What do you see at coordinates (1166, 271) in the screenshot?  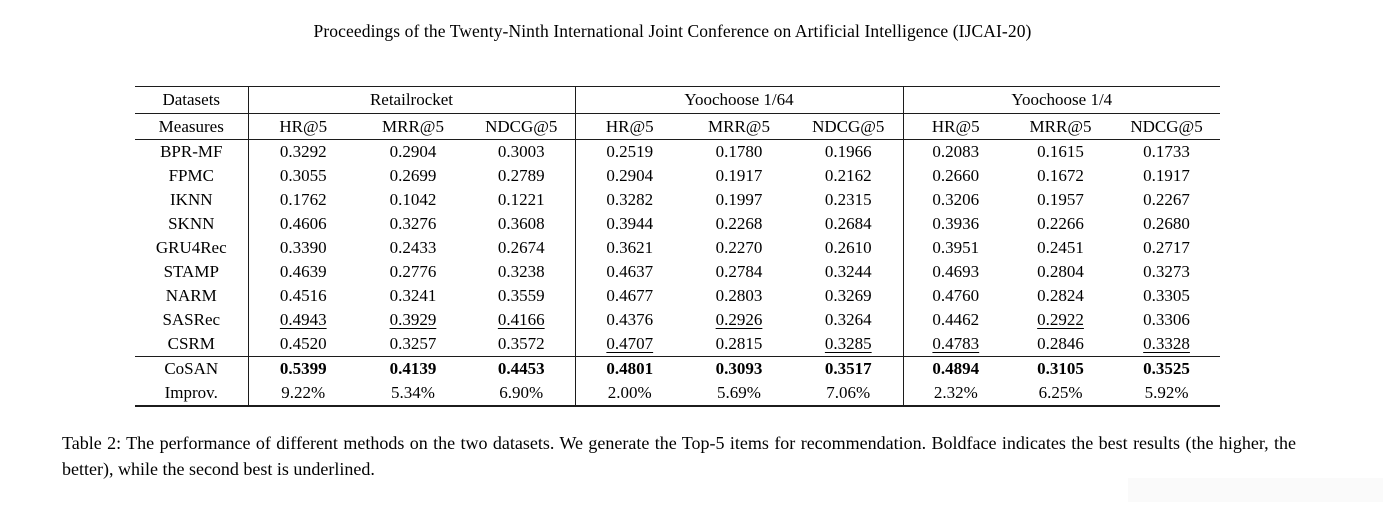 I see `metric-cell: 0.3273` at bounding box center [1166, 271].